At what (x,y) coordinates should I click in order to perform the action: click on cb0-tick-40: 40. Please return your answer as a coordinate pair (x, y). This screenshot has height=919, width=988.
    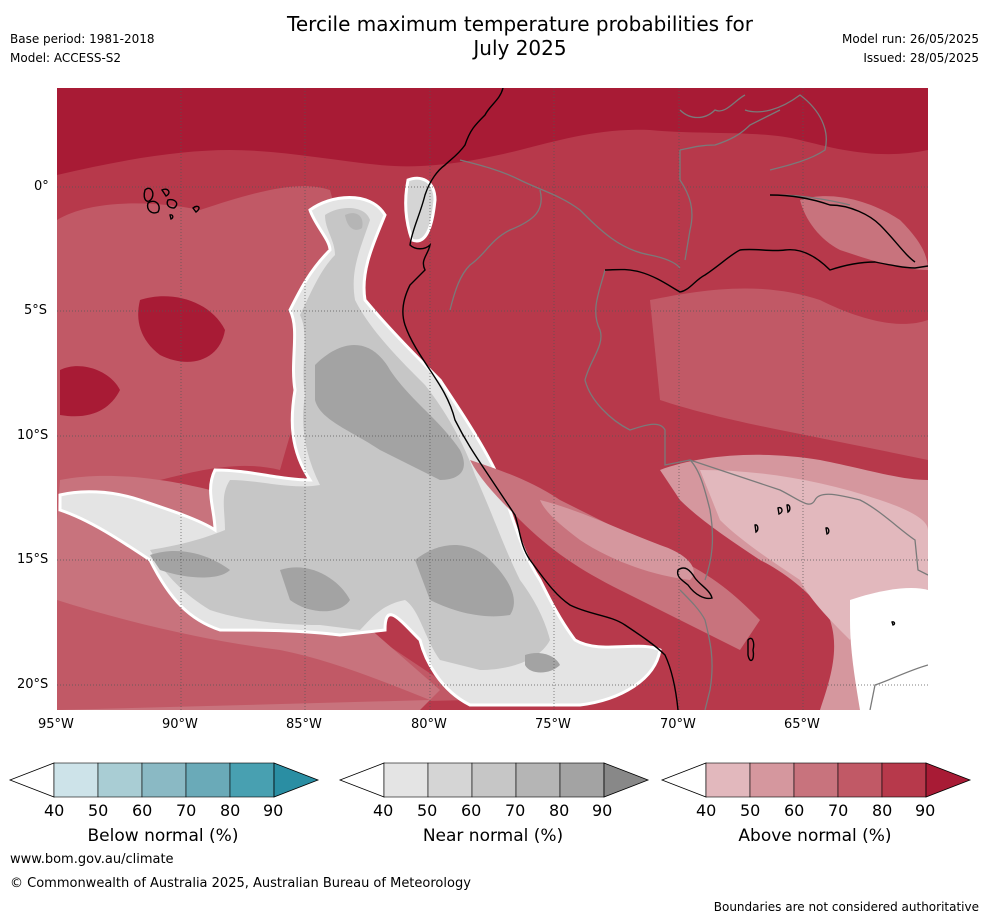
    Looking at the image, I should click on (54, 810).